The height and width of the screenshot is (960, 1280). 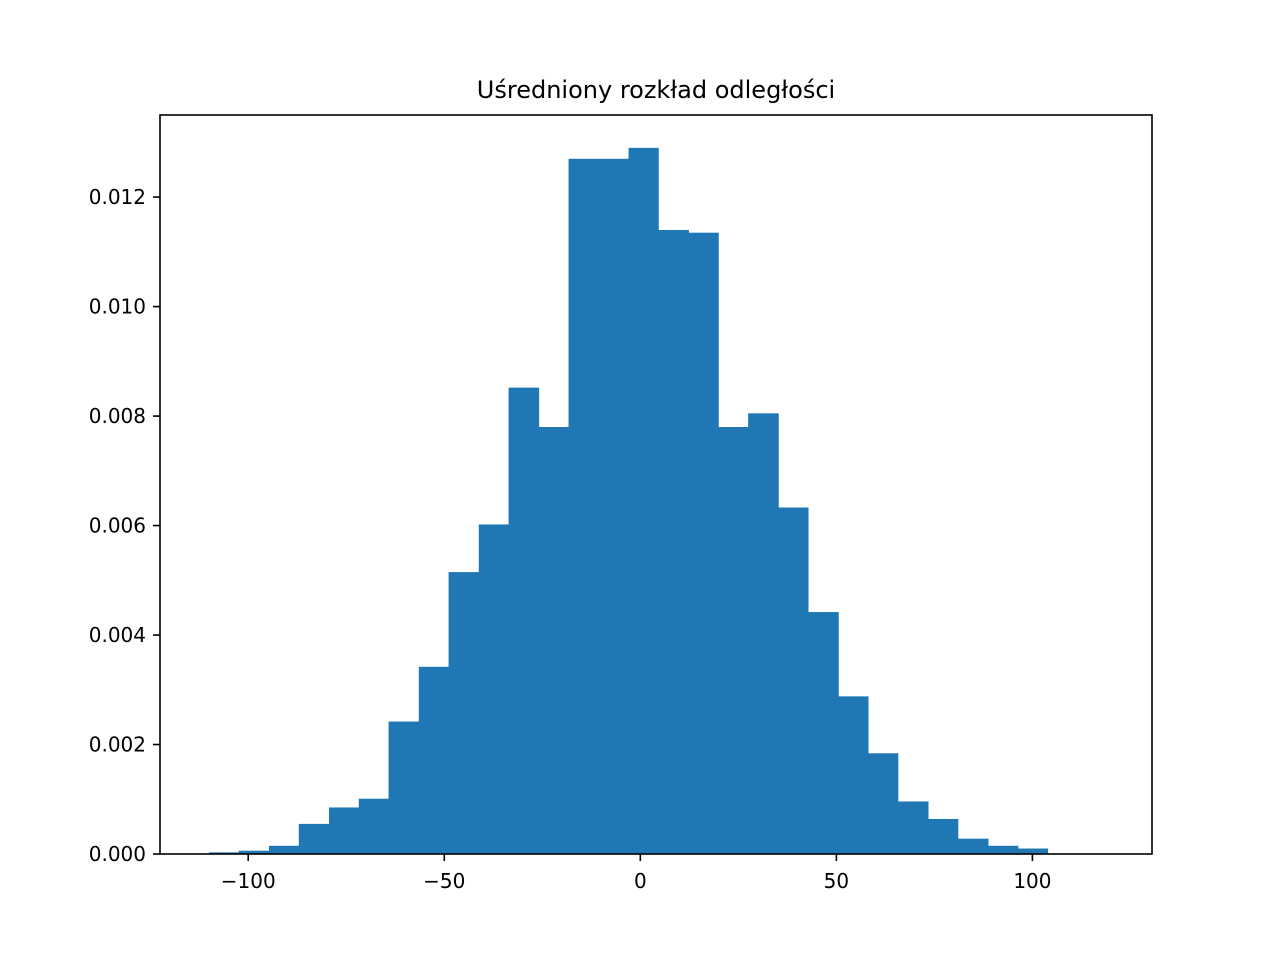 What do you see at coordinates (117, 854) in the screenshot?
I see `y-tick-label: 0.000` at bounding box center [117, 854].